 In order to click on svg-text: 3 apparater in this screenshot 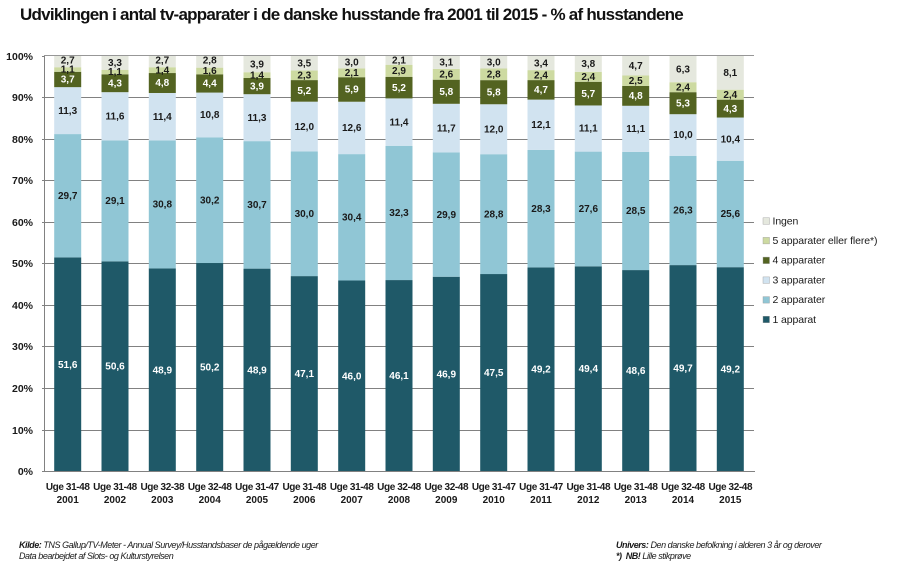, I will do `click(799, 280)`.